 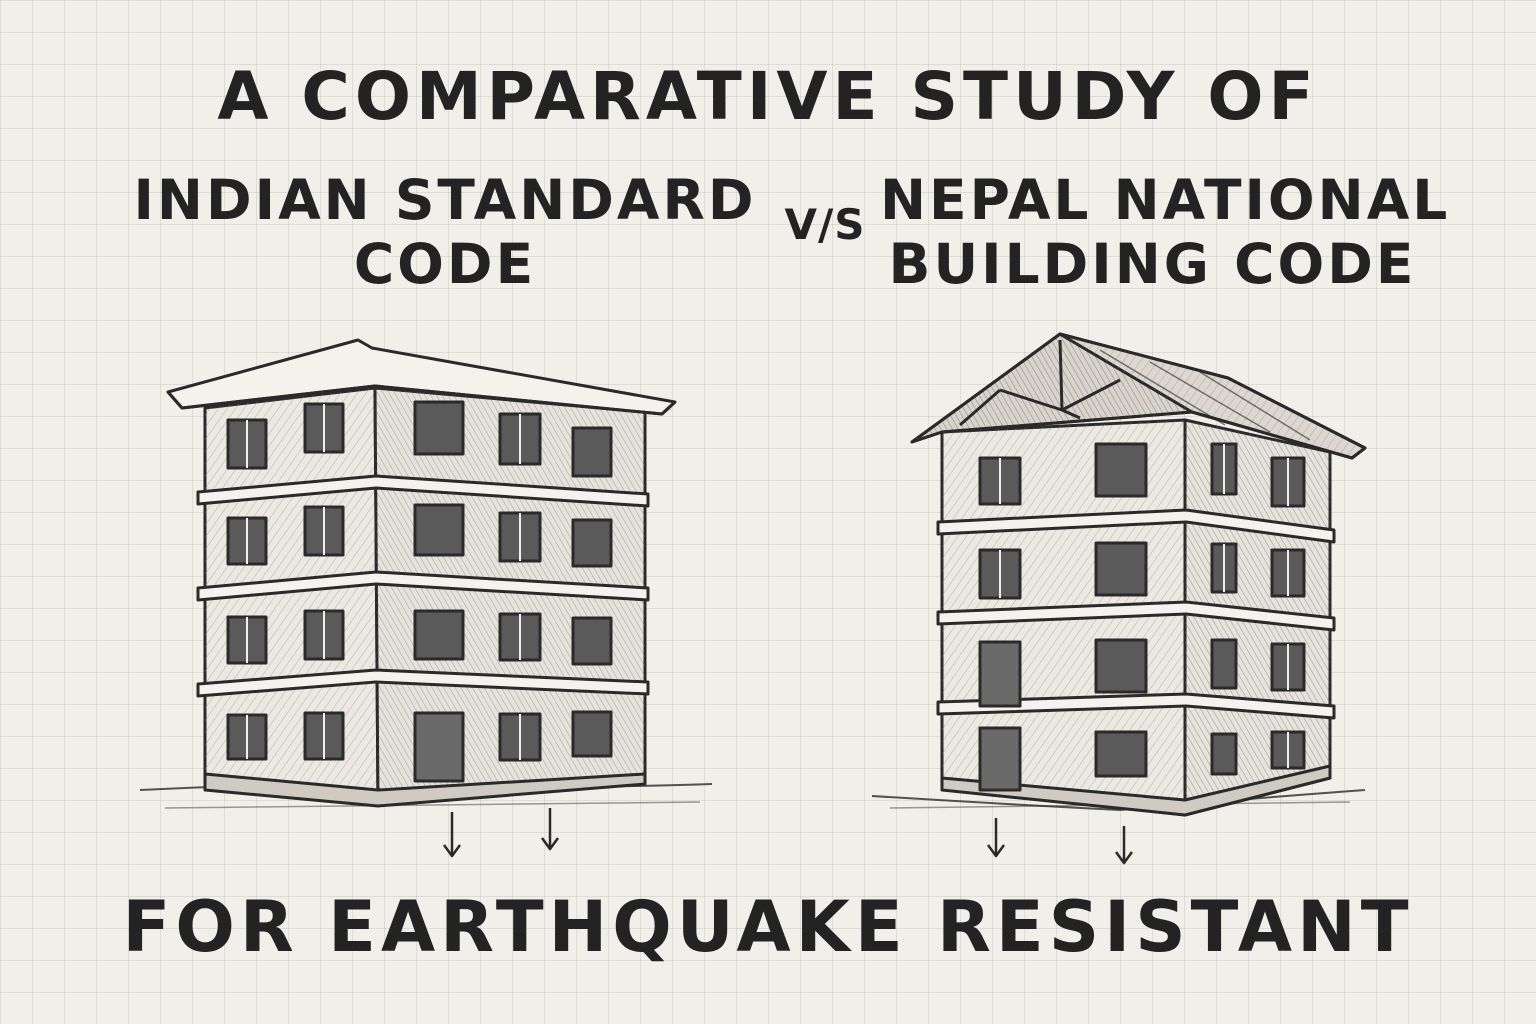 I want to click on left-load-arrows, so click(x=501, y=833).